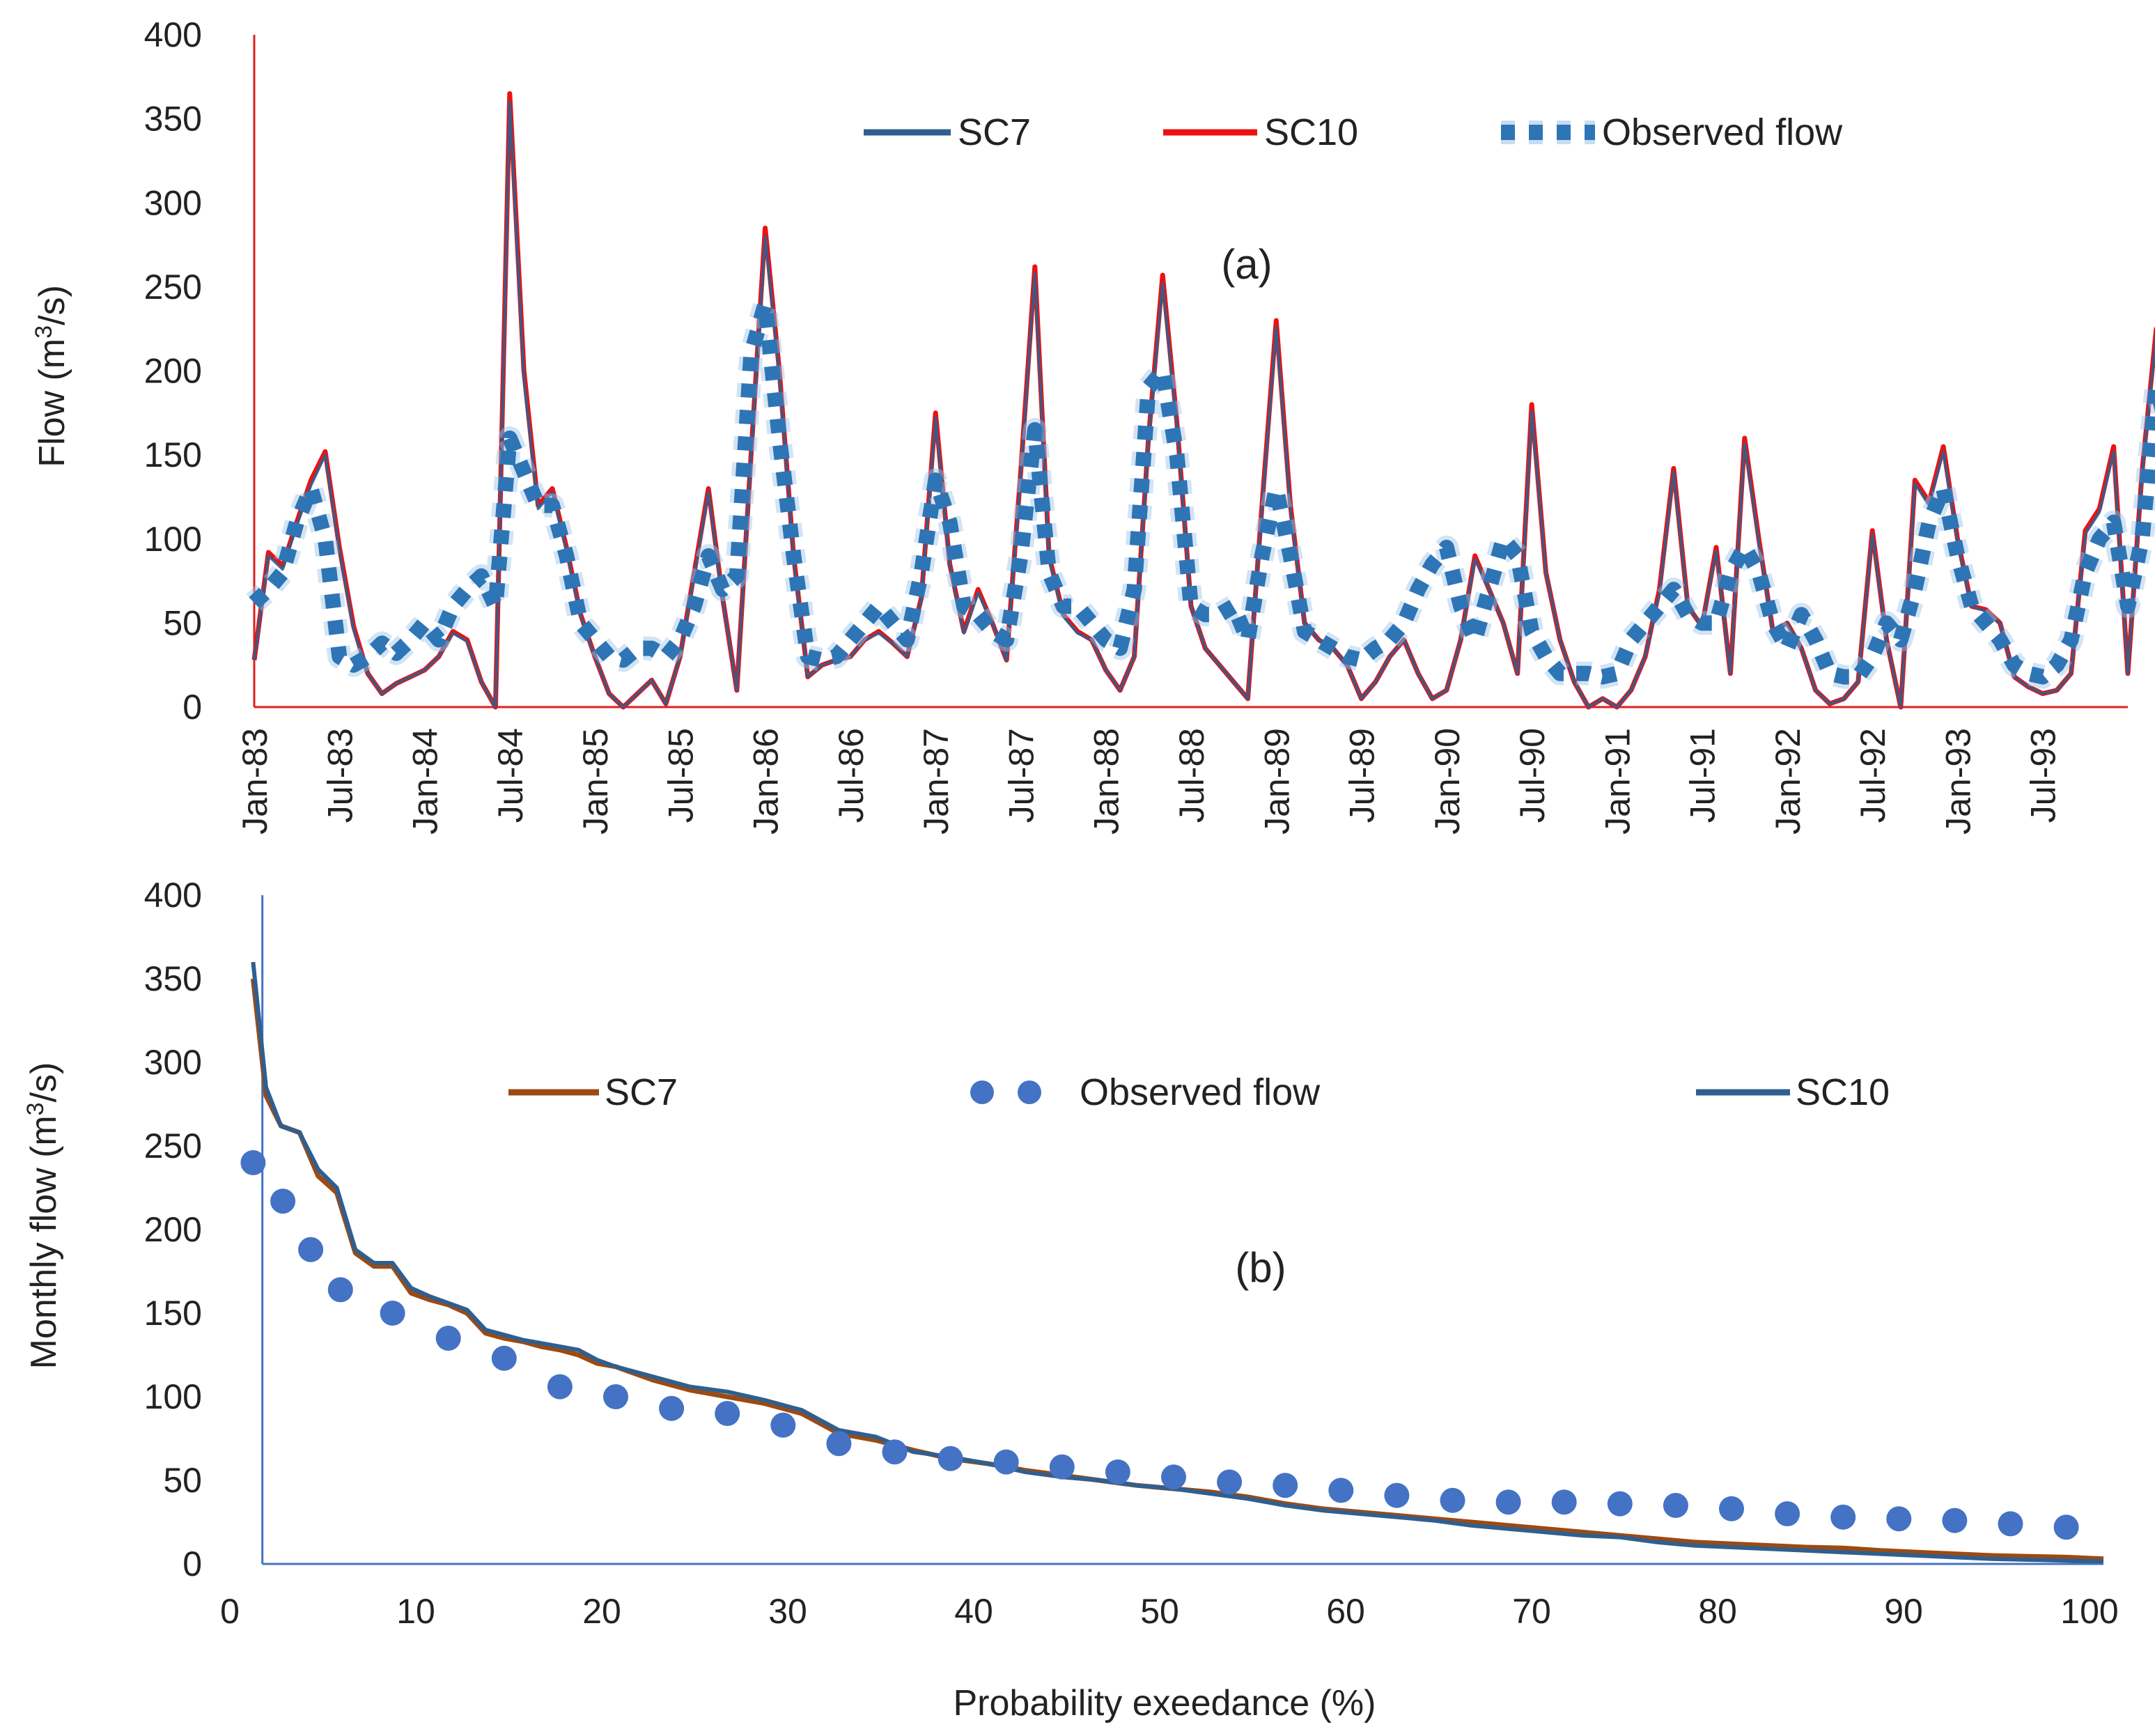 This screenshot has height=1736, width=2155. Describe the element at coordinates (1722, 132) in the screenshot. I see `legend-label-observed: Observed flow` at that location.